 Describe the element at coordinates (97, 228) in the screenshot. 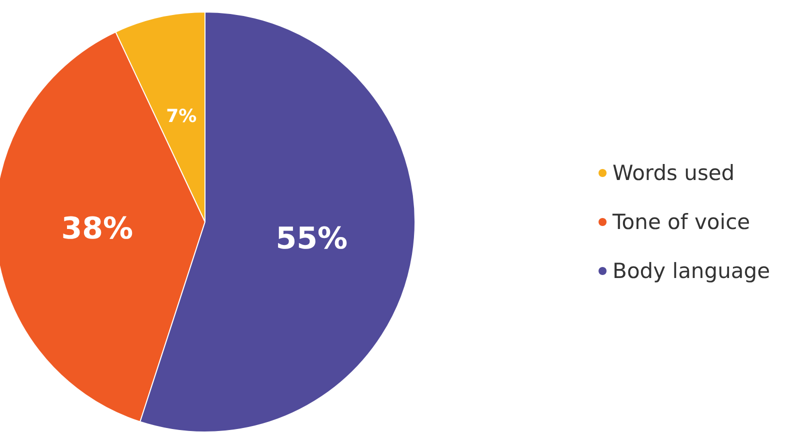

I see `data-label: 38%` at that location.